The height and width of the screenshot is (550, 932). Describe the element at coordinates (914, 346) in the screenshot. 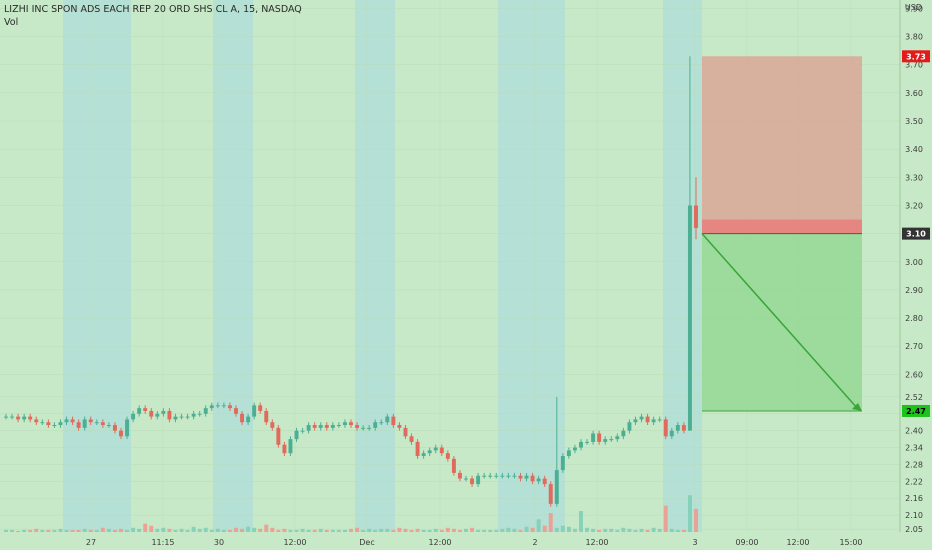

I see `y-tick-label: 2.70` at that location.